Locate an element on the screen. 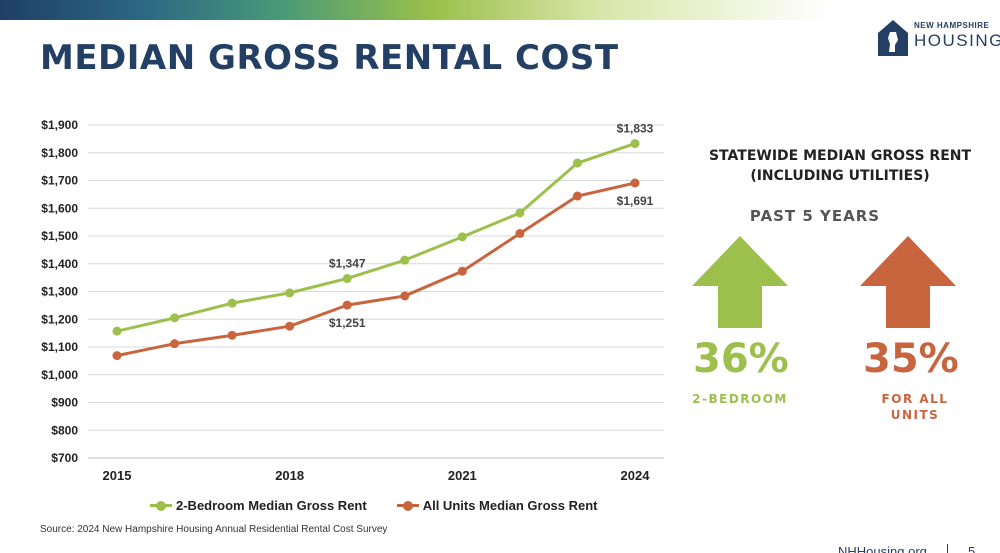 This screenshot has height=553, width=1000. y-tick-label: $1,800 is located at coordinates (59, 153).